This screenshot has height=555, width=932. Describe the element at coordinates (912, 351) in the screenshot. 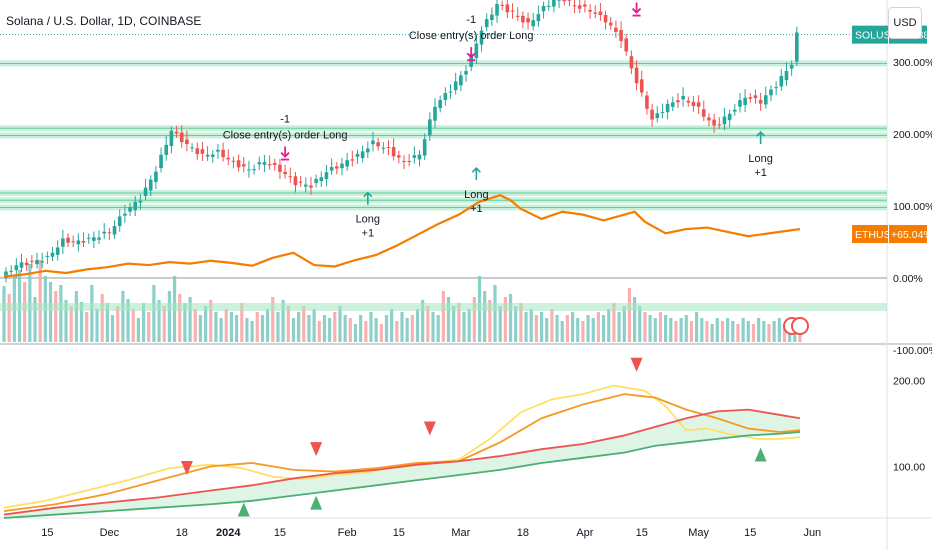

I see `price-scale-tick: -100.00%` at that location.